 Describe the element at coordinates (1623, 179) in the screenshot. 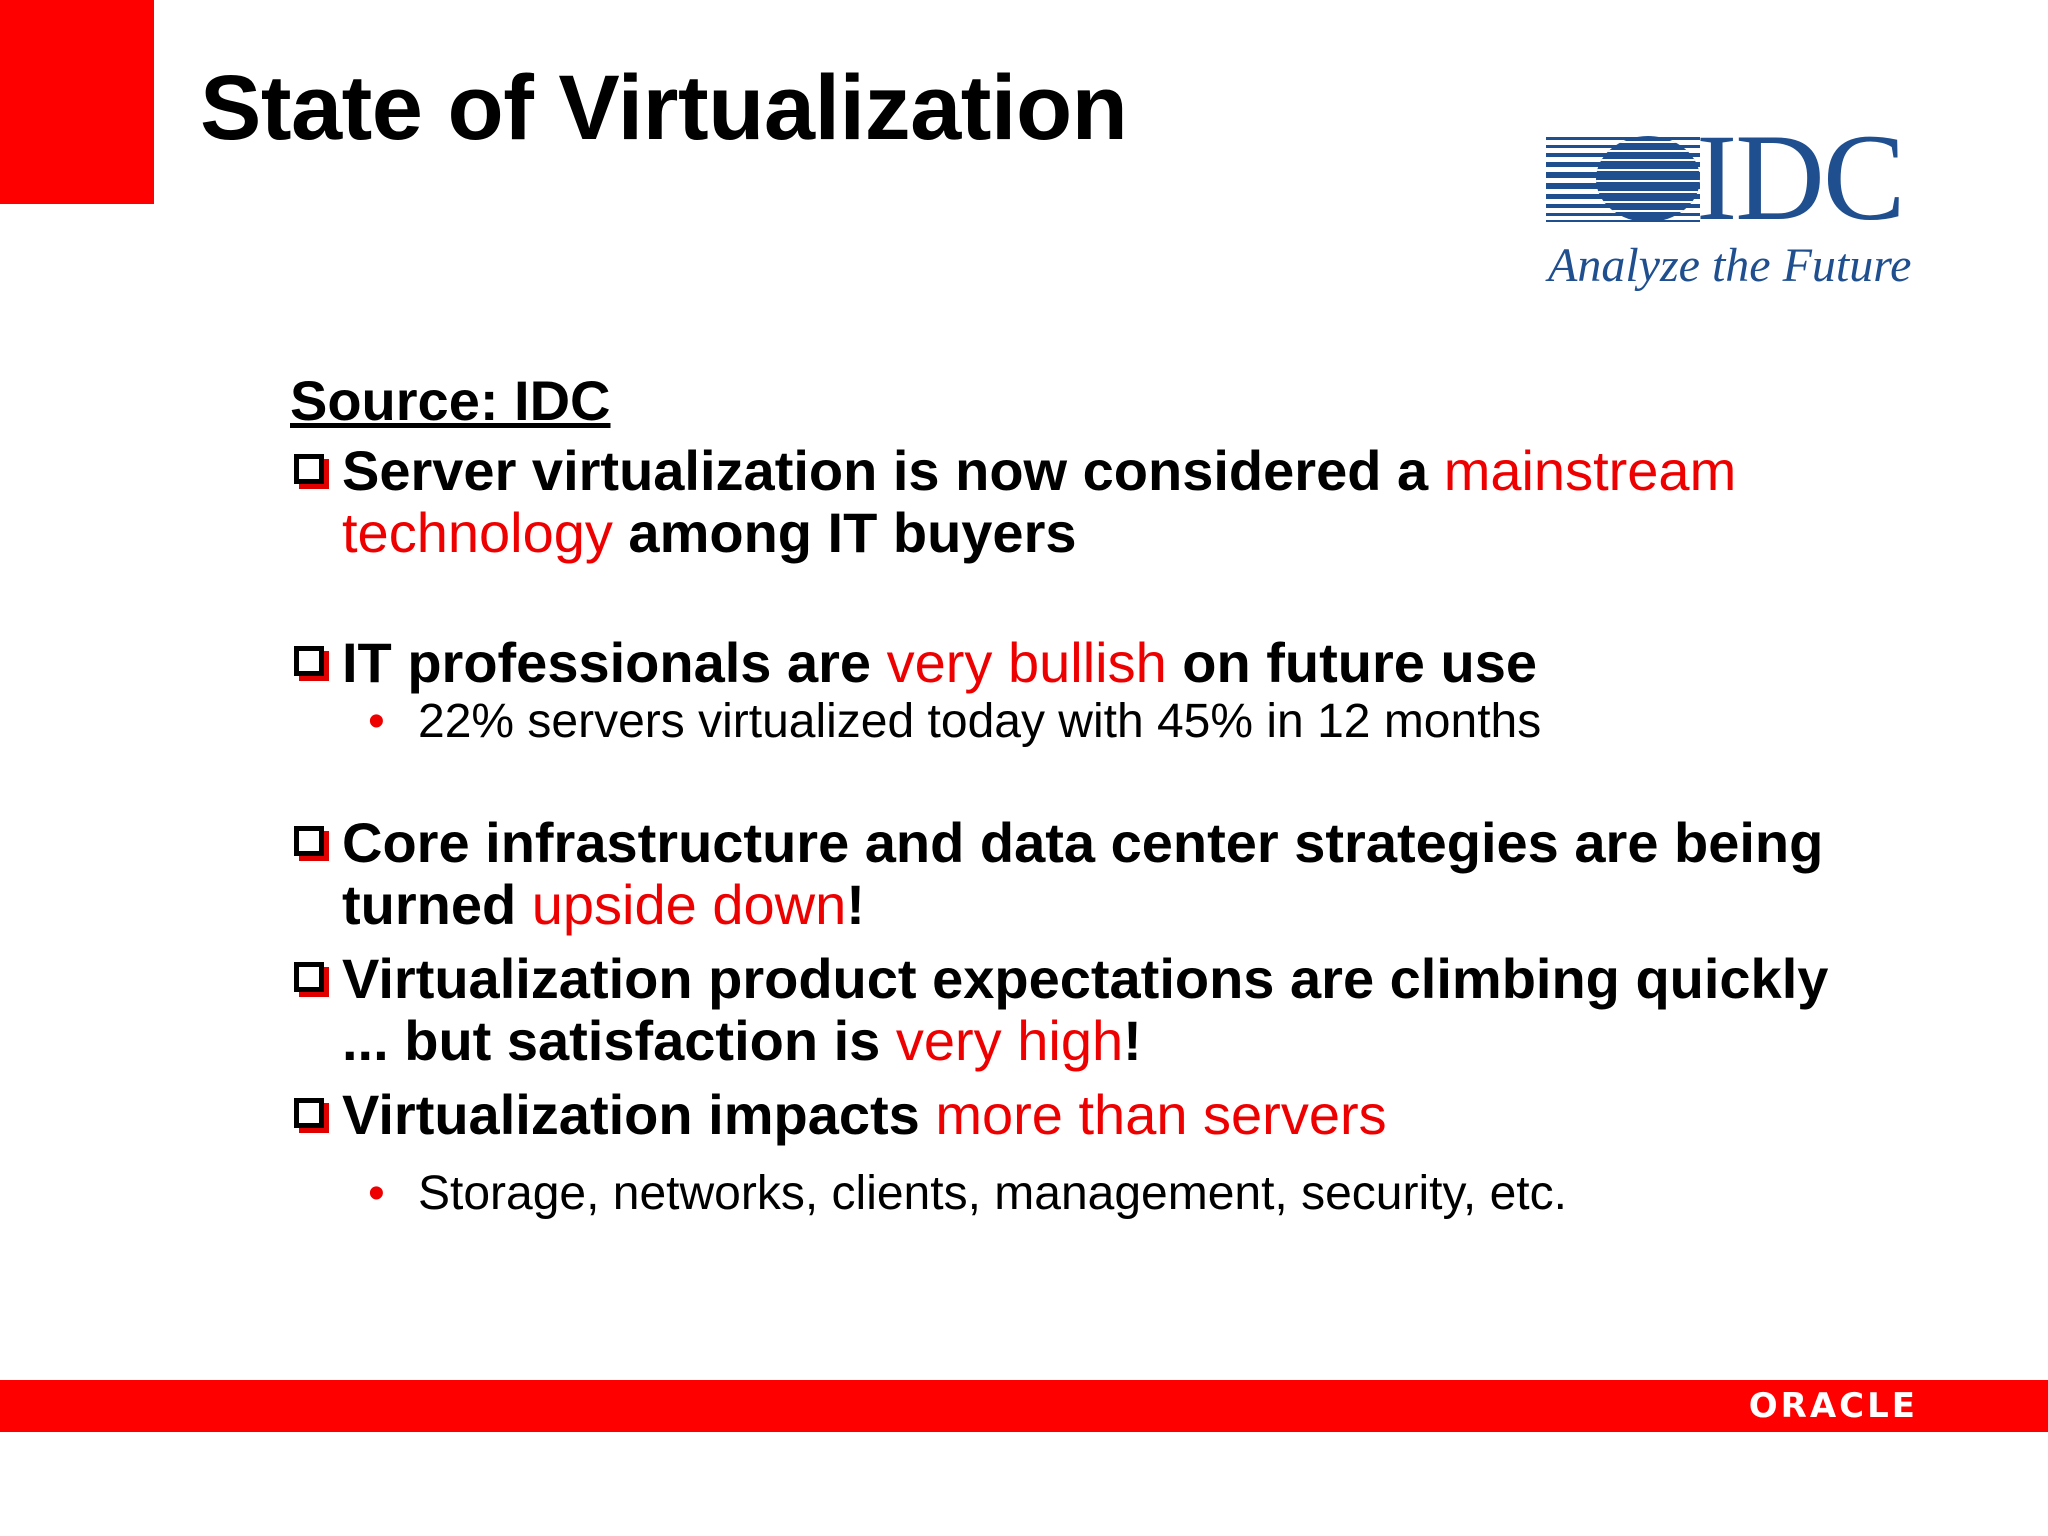

I see `striped-globe-icon` at that location.